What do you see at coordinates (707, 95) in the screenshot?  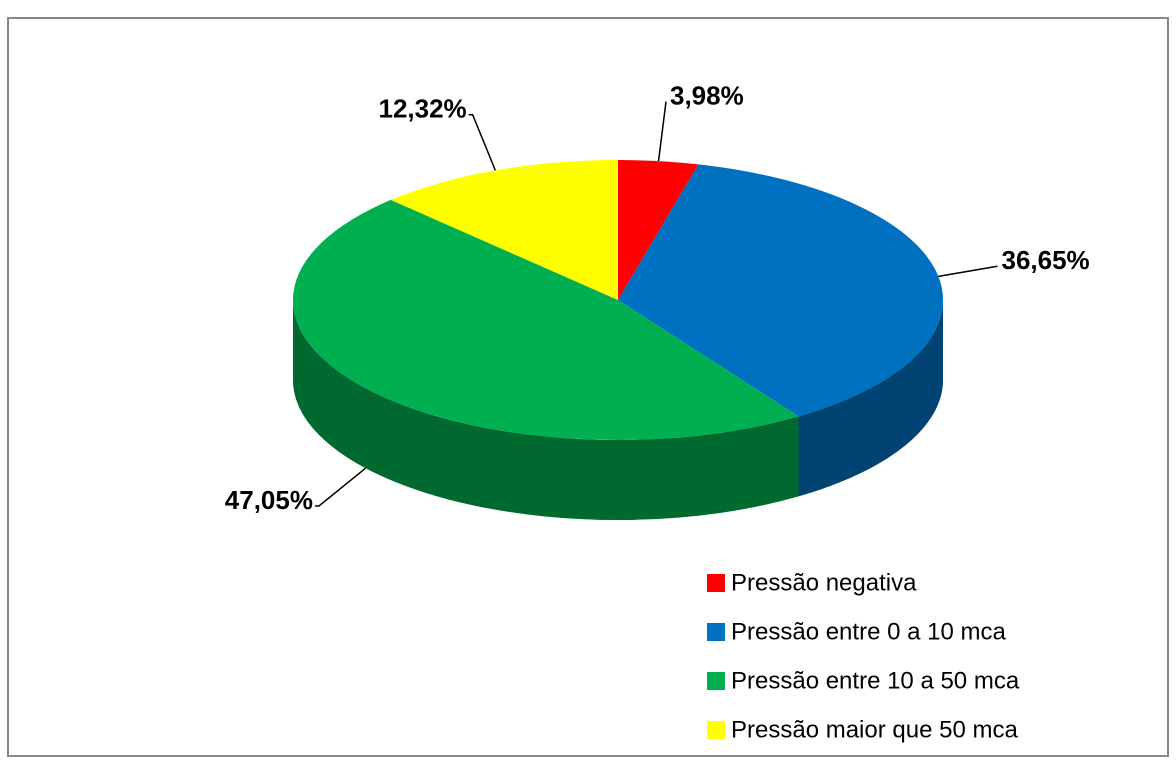 I see `data-label: 3,98%` at bounding box center [707, 95].